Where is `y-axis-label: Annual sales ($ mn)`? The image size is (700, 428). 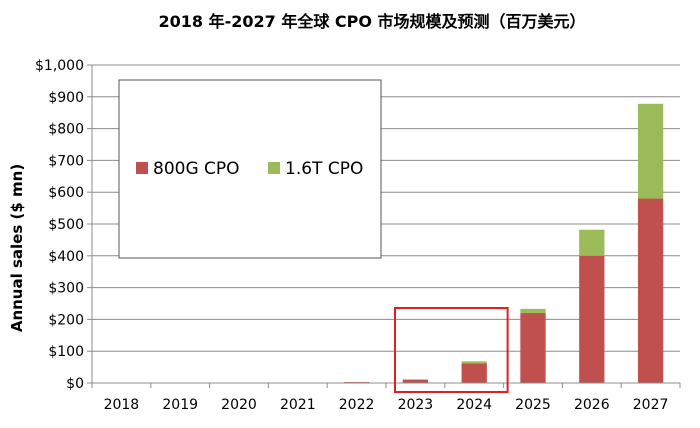
y-axis-label: Annual sales ($ mn) is located at coordinates (17, 248).